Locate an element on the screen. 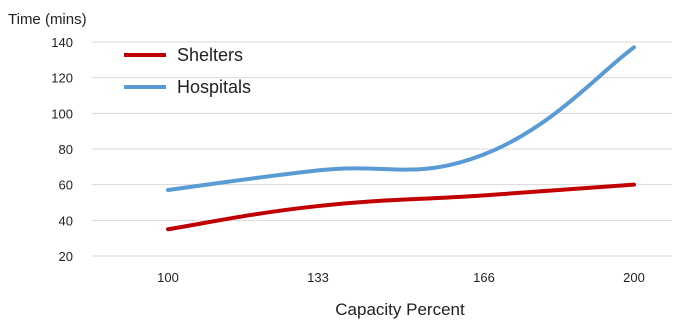  legend-label: Shelters is located at coordinates (210, 55).